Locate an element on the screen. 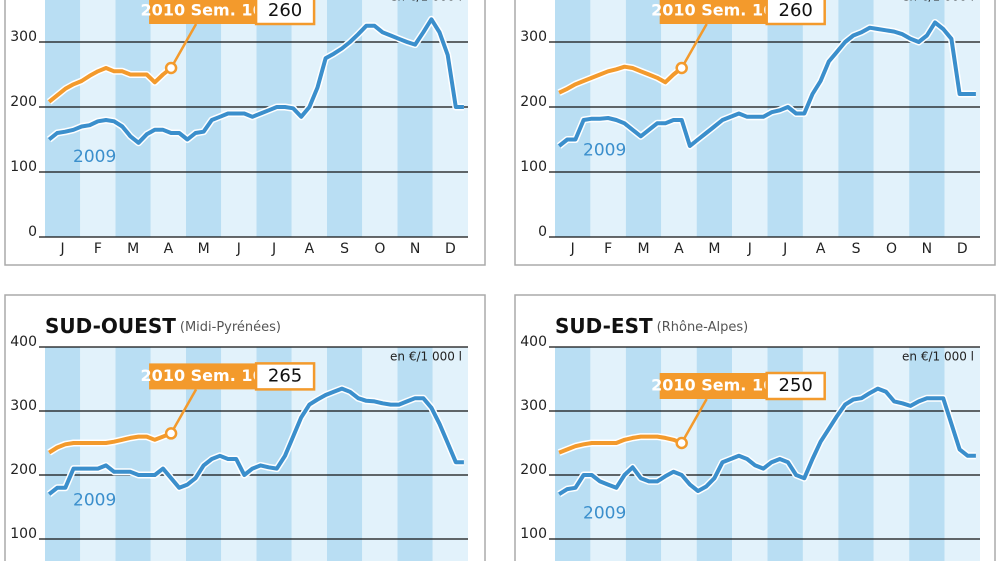  title-text: SUD-EST is located at coordinates (604, 326).